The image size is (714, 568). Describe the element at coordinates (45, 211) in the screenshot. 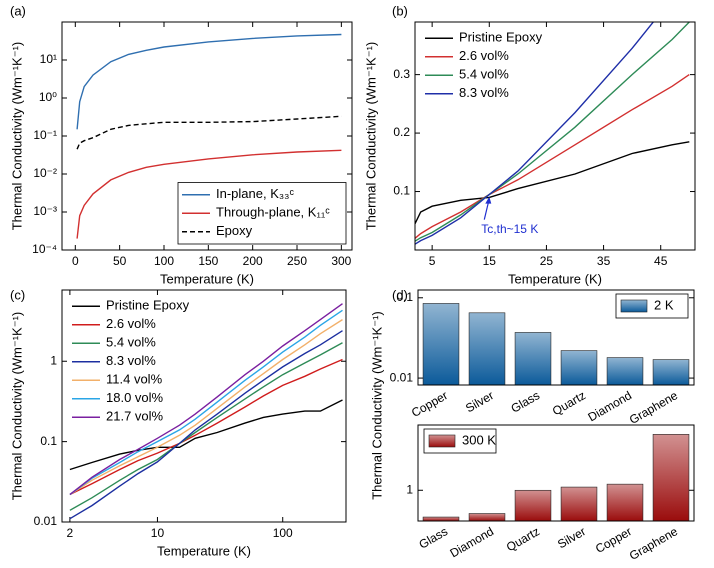

I see `y-tick-label: 10⁻³` at that location.